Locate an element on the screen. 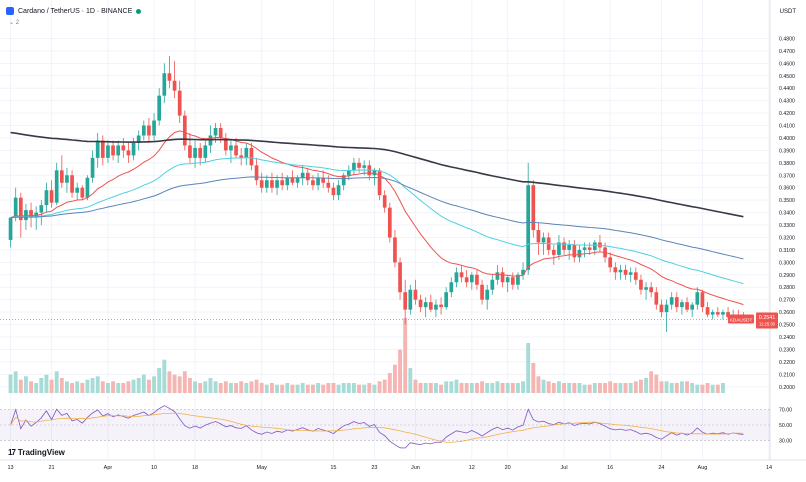 The width and height of the screenshot is (806, 482). tradingview-mark-icon: 17 is located at coordinates (12, 452).